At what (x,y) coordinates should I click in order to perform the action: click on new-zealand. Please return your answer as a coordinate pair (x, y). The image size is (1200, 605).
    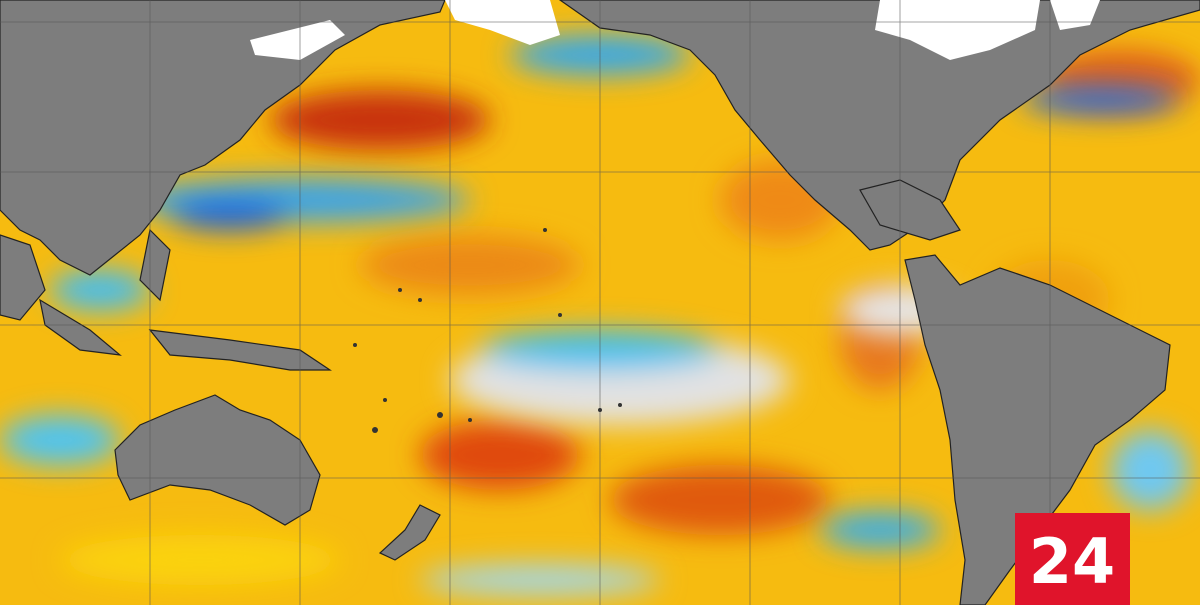
    Looking at the image, I should click on (409, 532).